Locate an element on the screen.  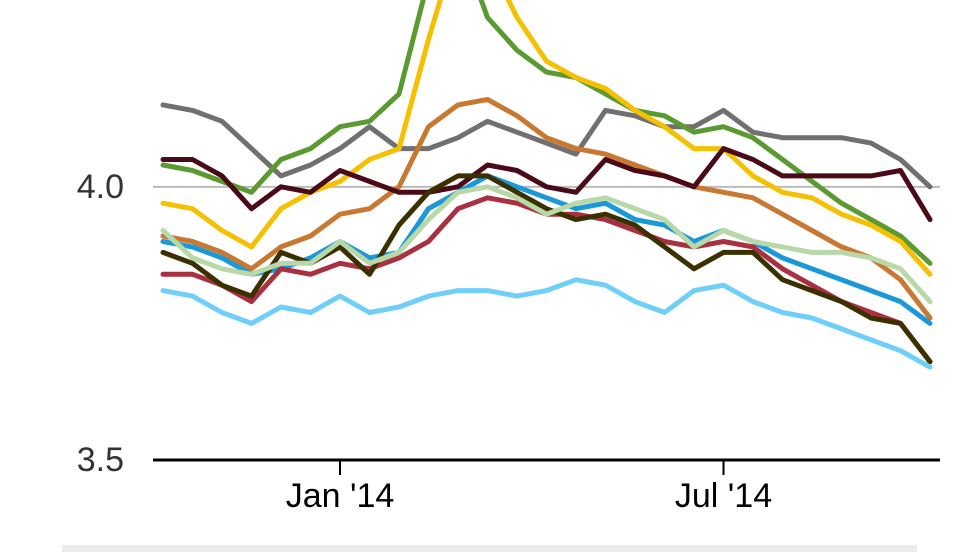
x-tick-label: Jan '14 is located at coordinates (340, 496).